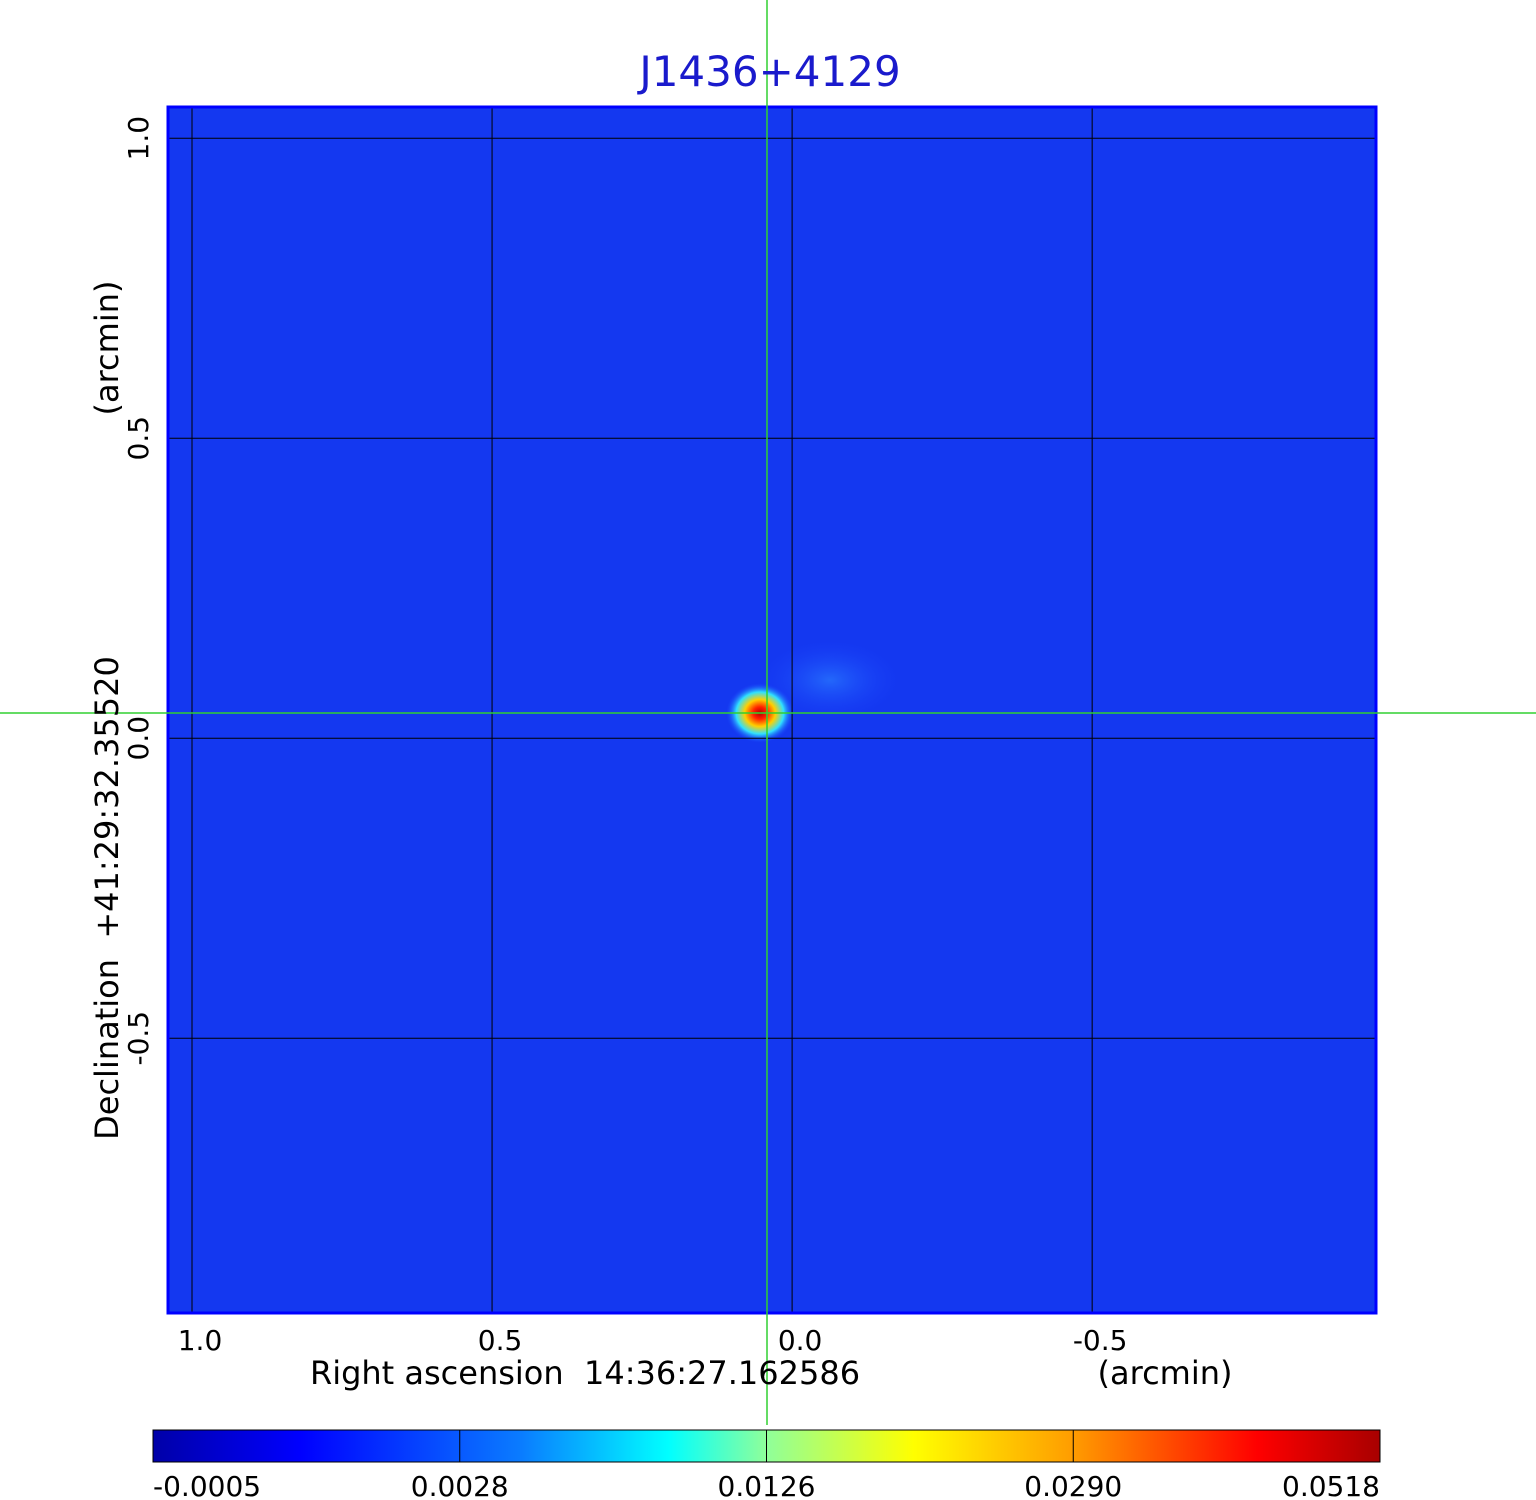  I want to click on y-tick-label: 1.0, so click(138, 138).